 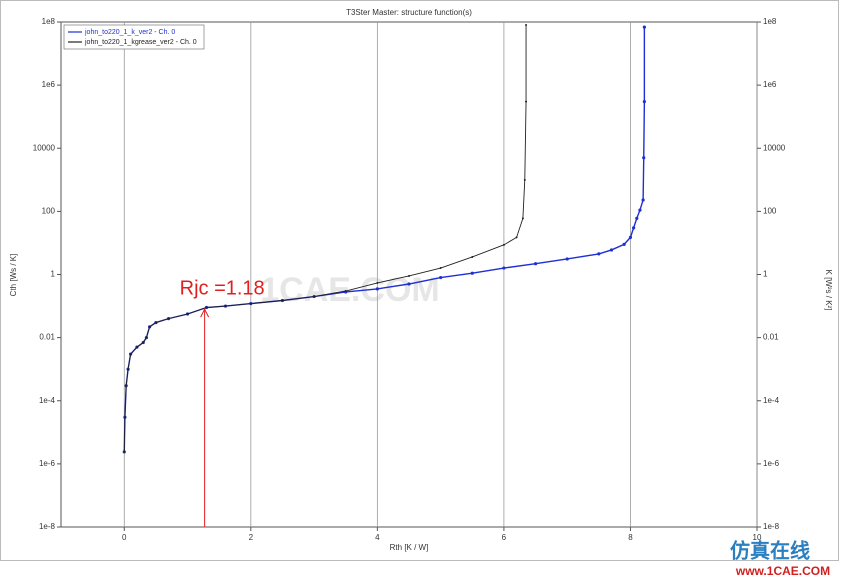 I want to click on y2-tick-label: 1e6, so click(x=770, y=84).